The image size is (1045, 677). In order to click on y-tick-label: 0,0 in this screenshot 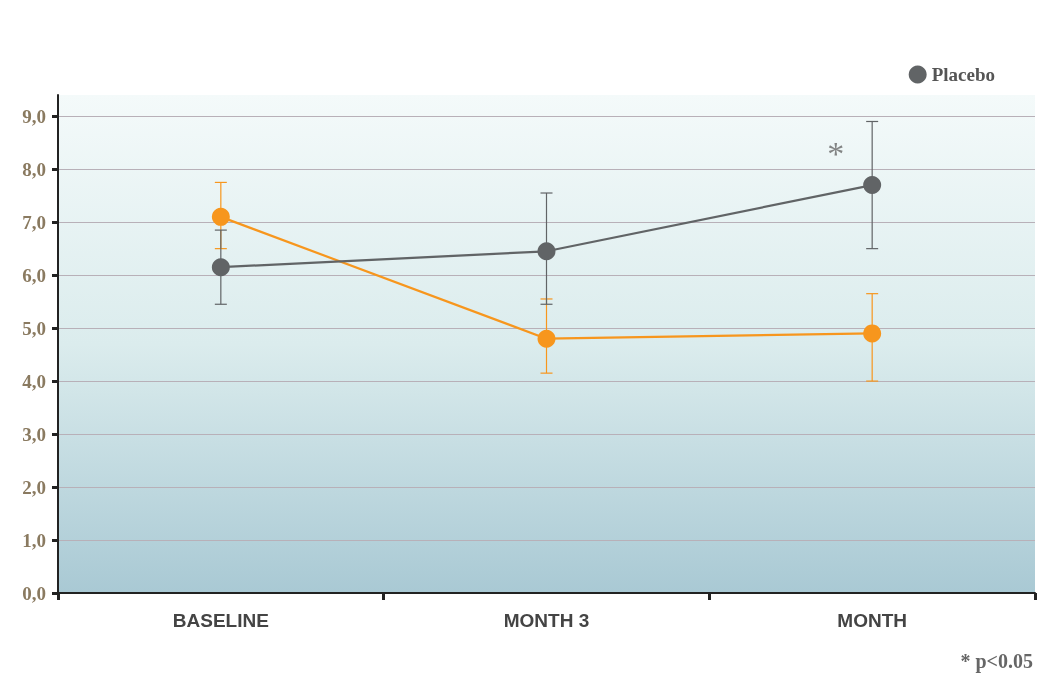, I will do `click(34, 593)`.